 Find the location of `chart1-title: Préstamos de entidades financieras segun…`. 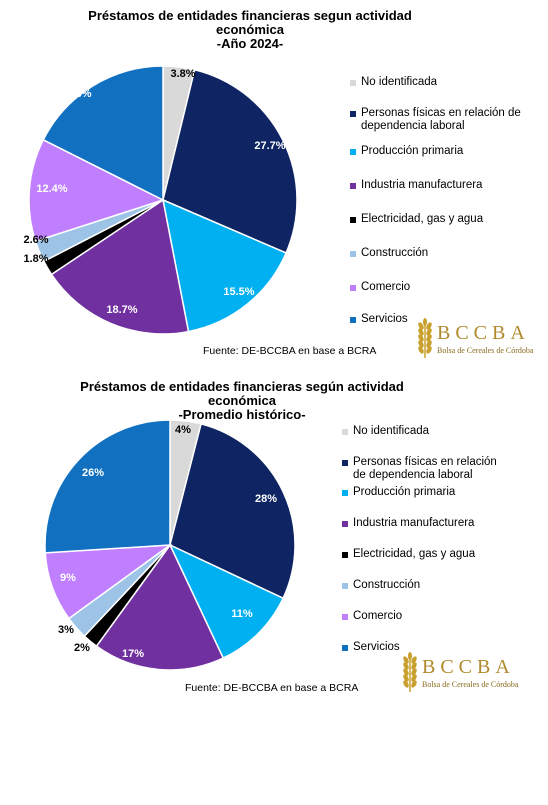

chart1-title: Préstamos de entidades financieras segun… is located at coordinates (250, 30).